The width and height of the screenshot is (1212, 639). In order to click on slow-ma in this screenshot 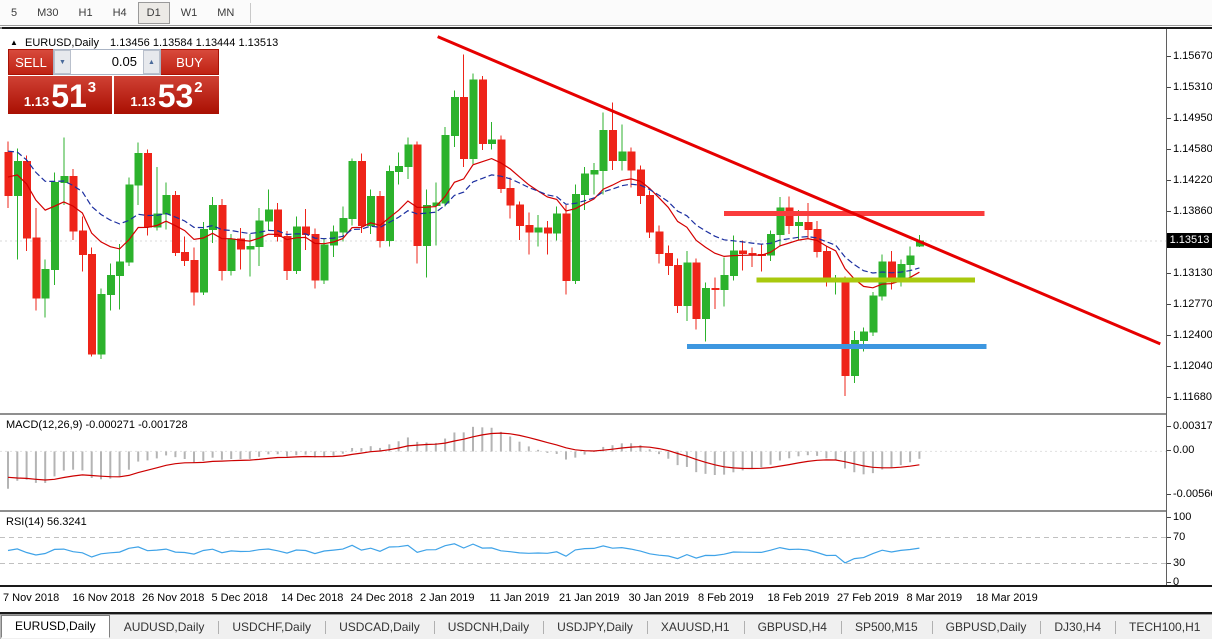, I will do `click(463, 212)`.